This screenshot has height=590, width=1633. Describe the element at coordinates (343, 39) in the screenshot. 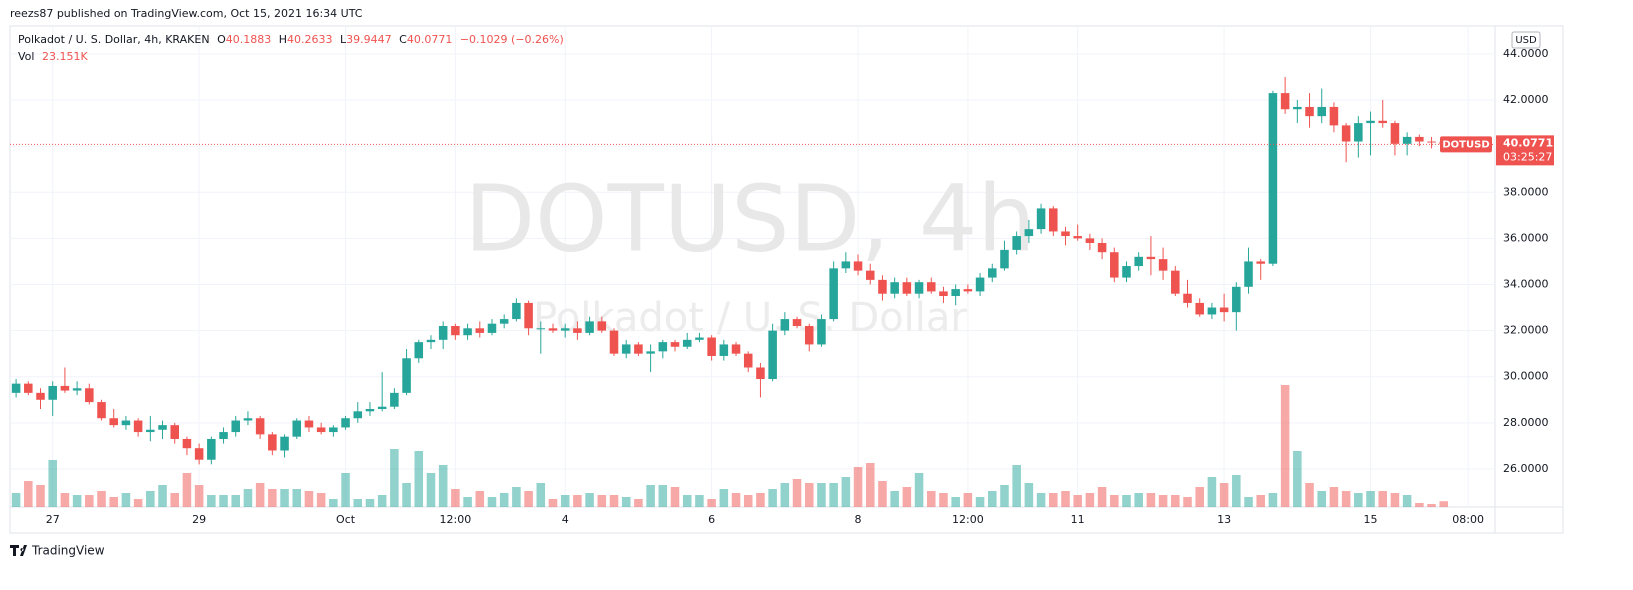

I see `low-key: L` at that location.